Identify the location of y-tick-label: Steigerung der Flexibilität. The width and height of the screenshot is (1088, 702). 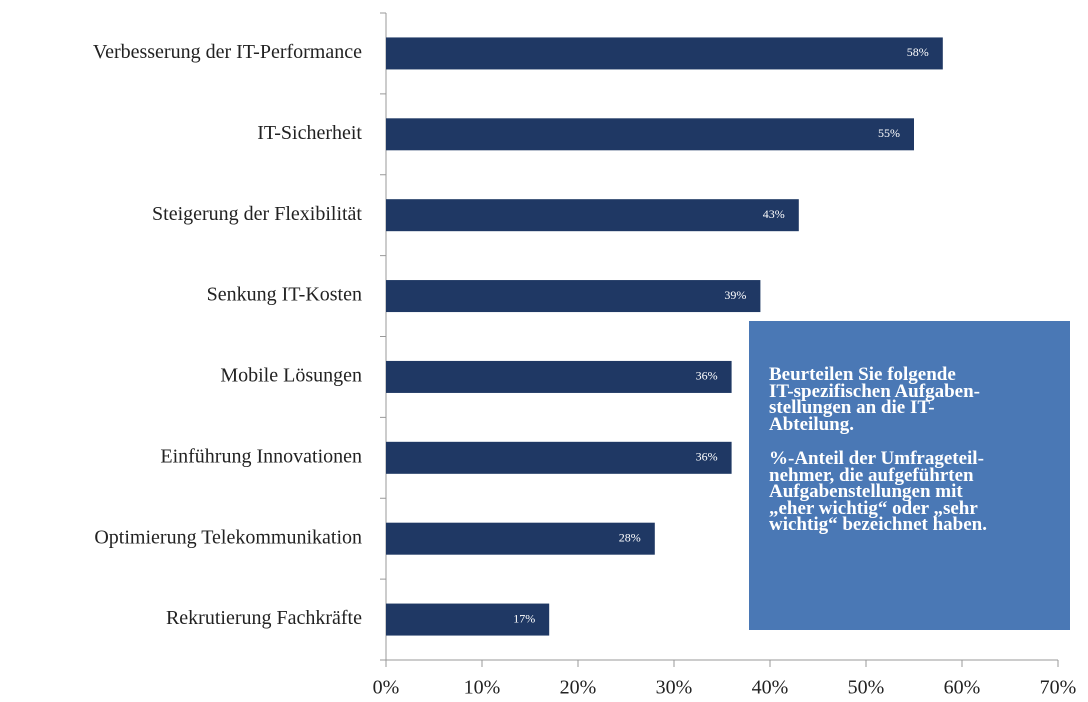
(257, 214).